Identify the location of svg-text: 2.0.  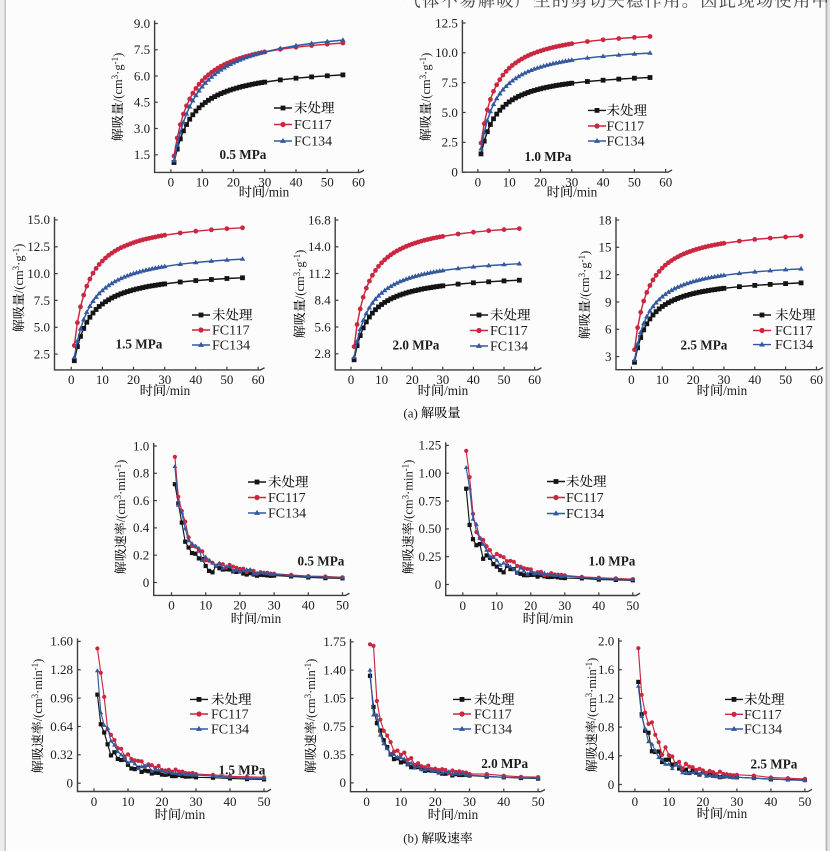
(606, 640).